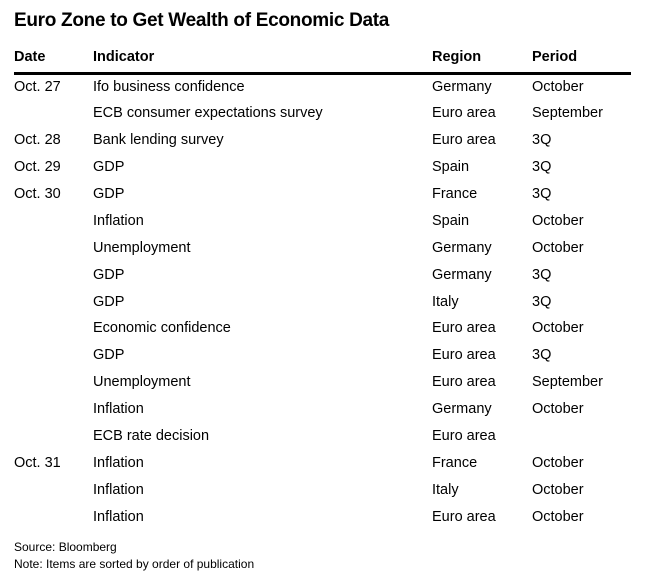 The width and height of the screenshot is (646, 584). I want to click on cell-date: Oct. 28, so click(37, 140).